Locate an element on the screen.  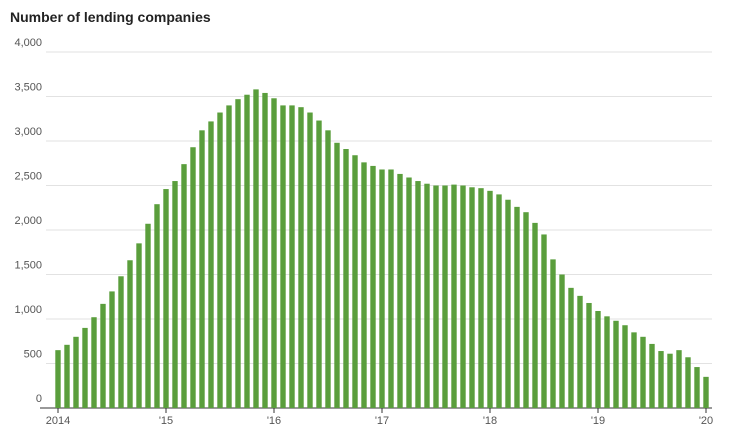
y-tick-label: 2,000 is located at coordinates (28, 221).